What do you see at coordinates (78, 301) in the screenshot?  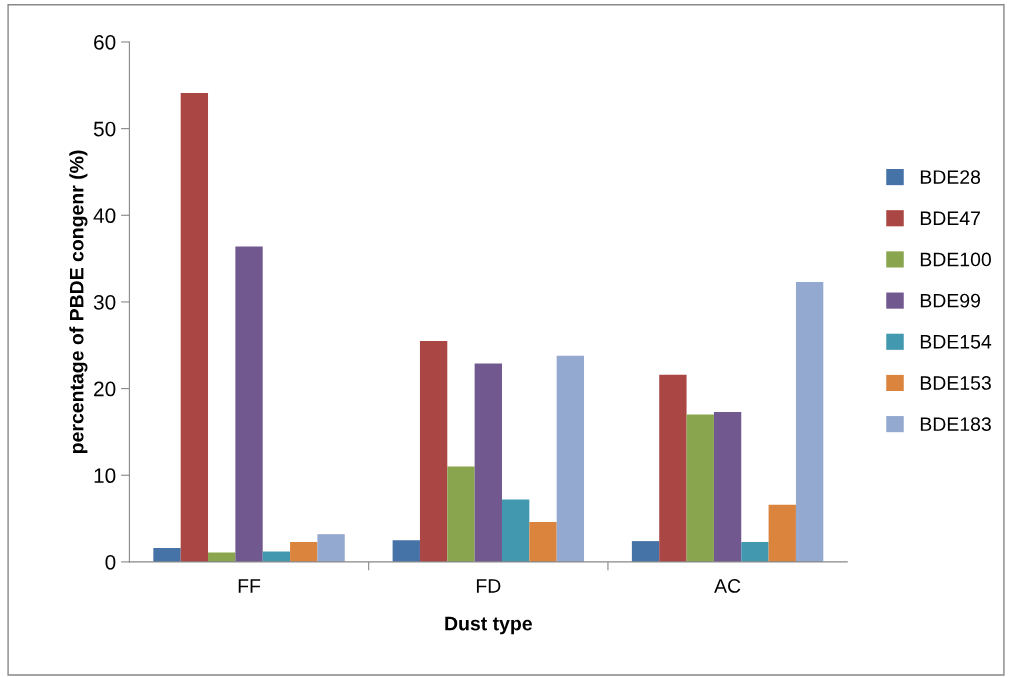 I see `y-axis-title: percentage of PBDE congenr (%)` at bounding box center [78, 301].